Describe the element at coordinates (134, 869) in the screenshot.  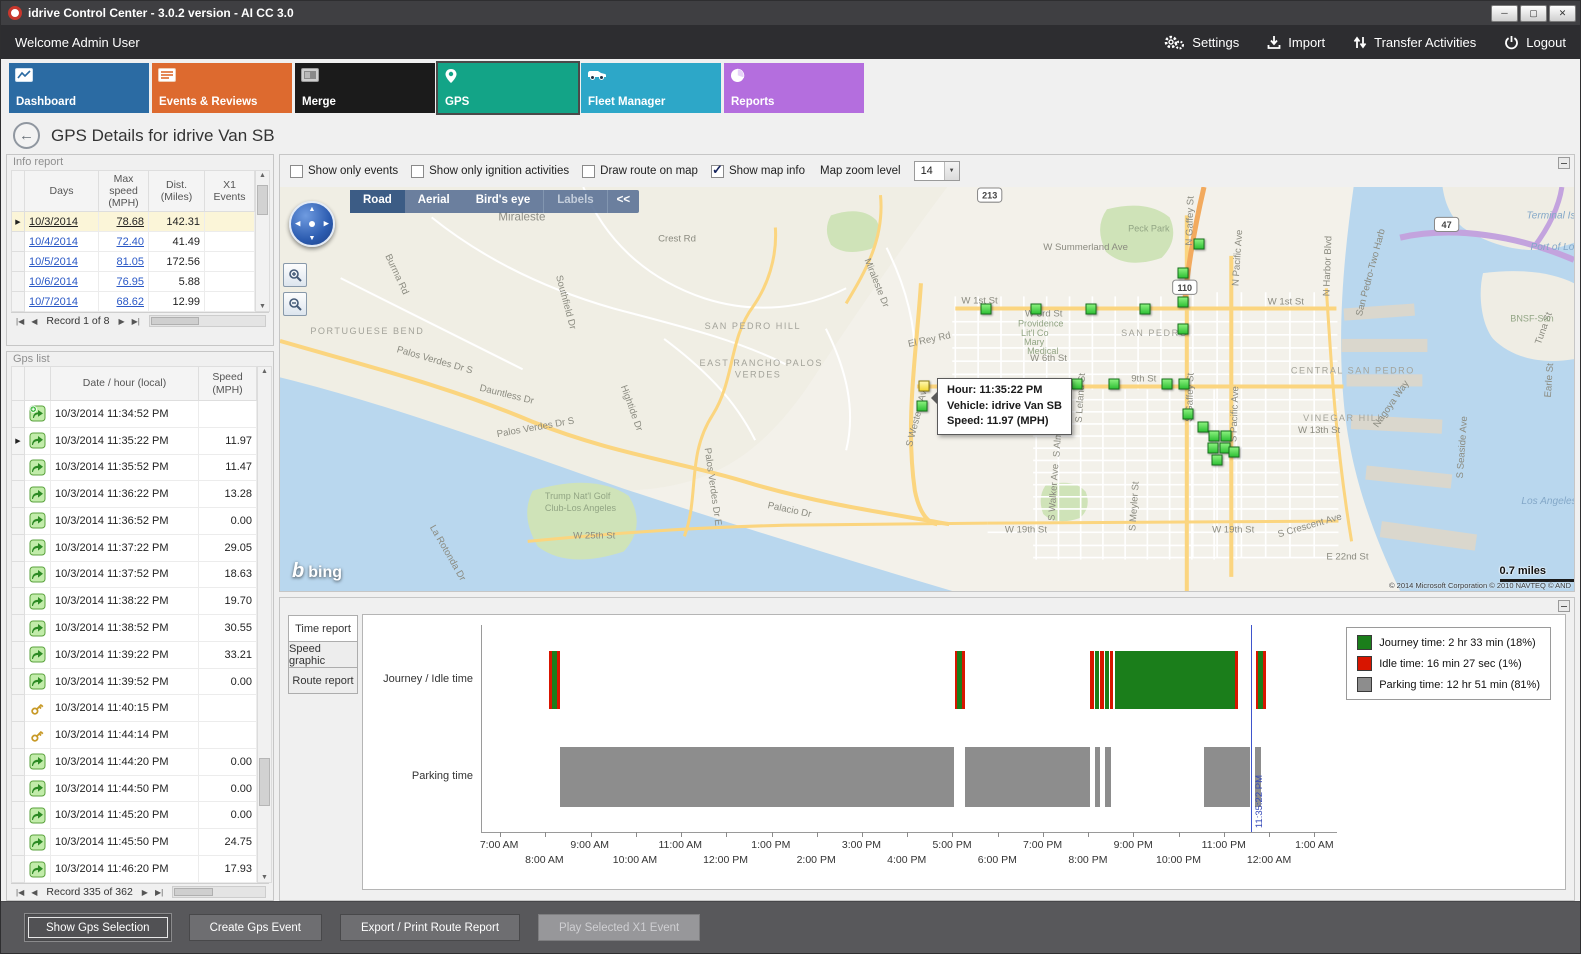
I see `gps-list-row: 10/3/2014 11:46:20 PM 17.93` at that location.